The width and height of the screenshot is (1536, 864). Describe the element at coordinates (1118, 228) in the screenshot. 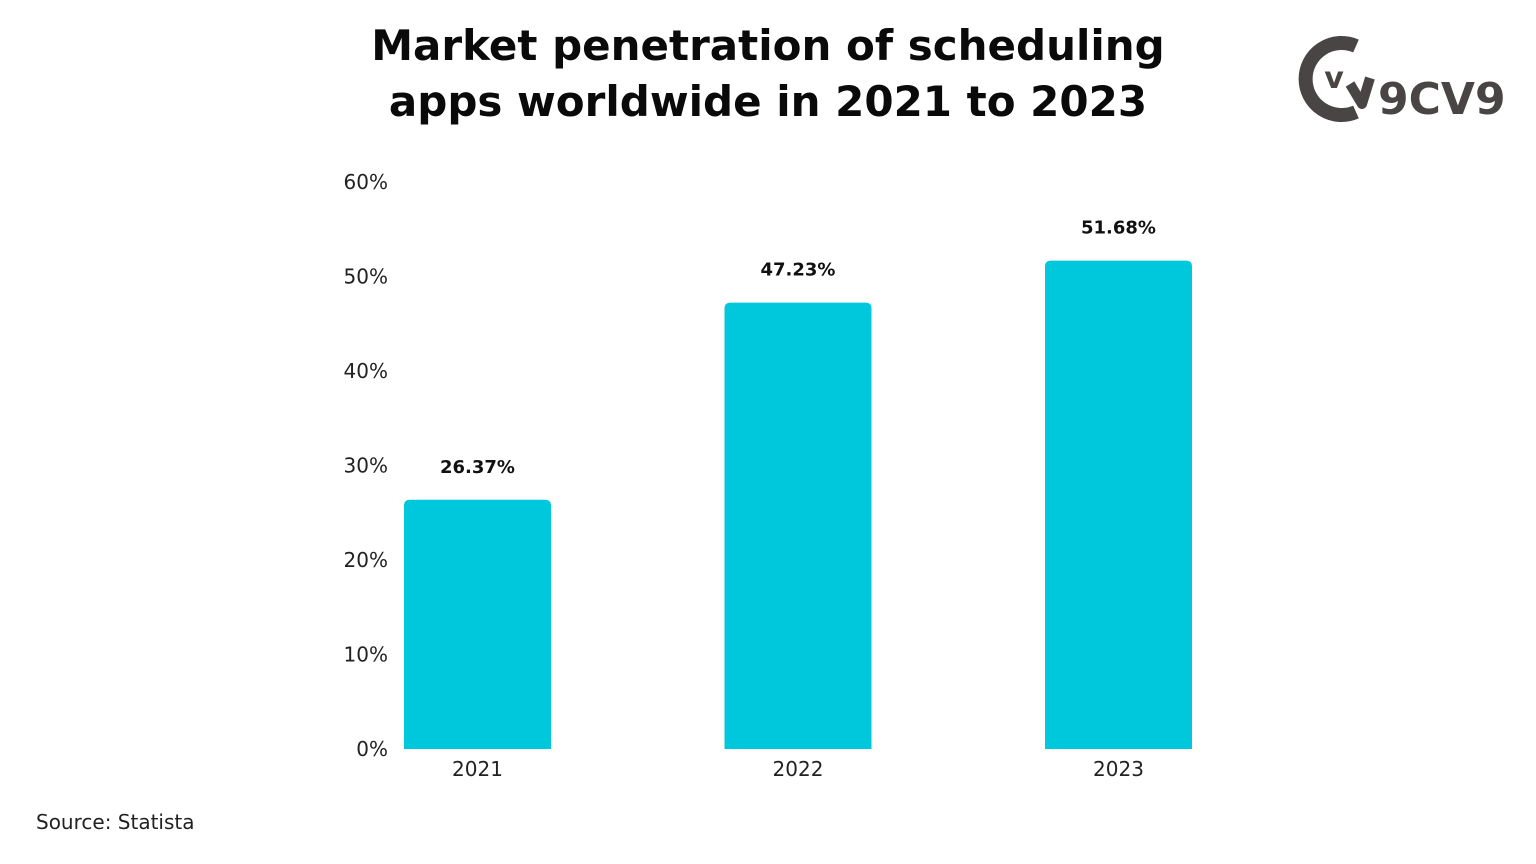

I see `value-label-2023: 51.68%` at that location.